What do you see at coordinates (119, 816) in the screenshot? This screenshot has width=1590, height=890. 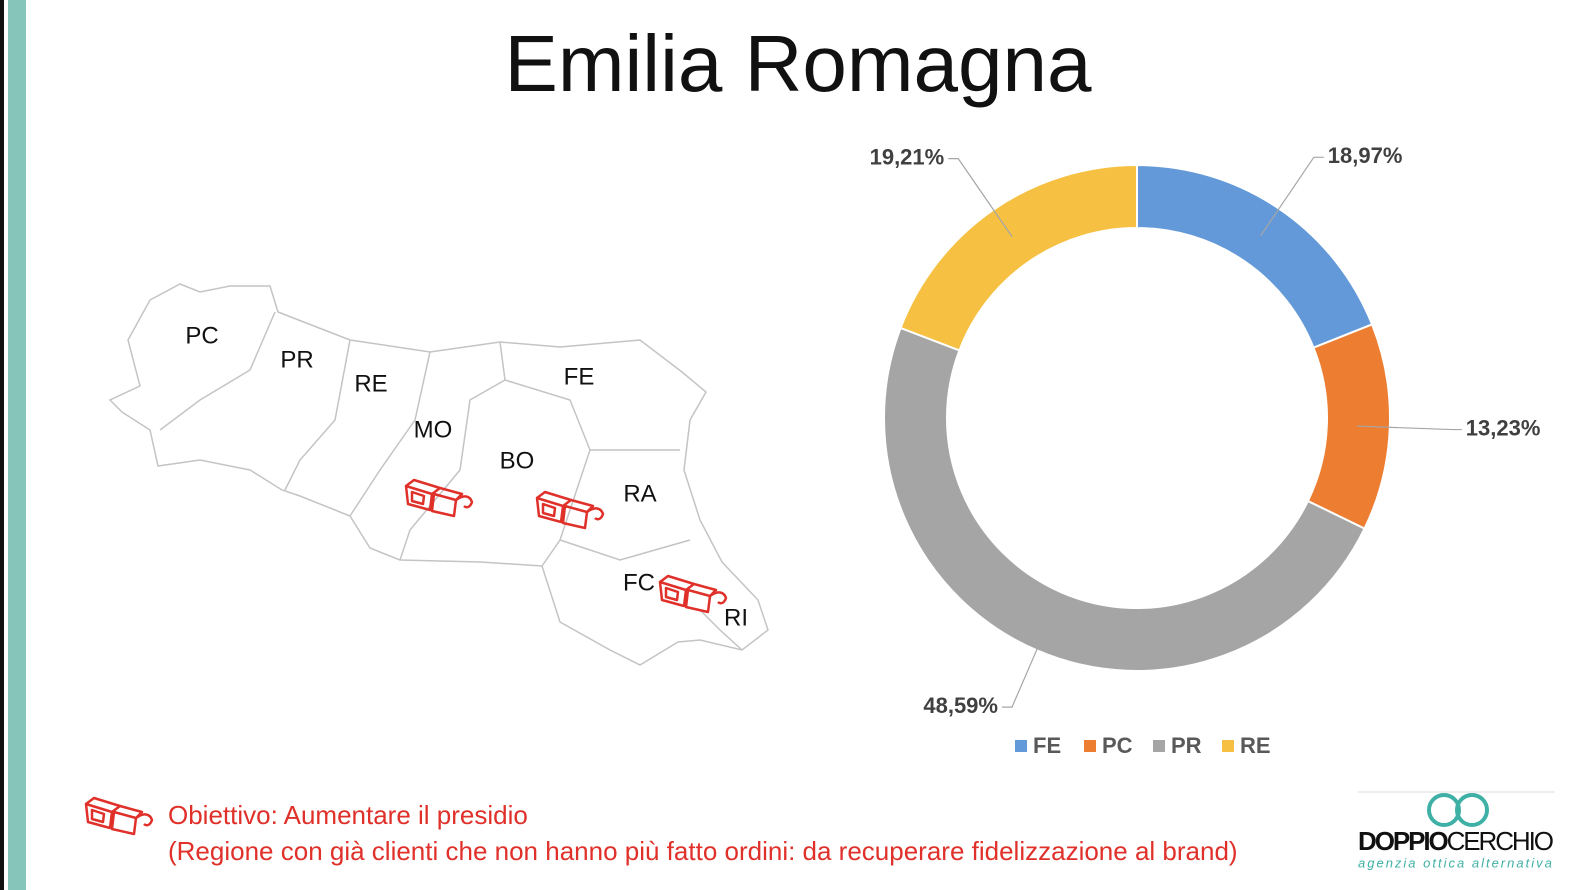 I see `legend-icon` at bounding box center [119, 816].